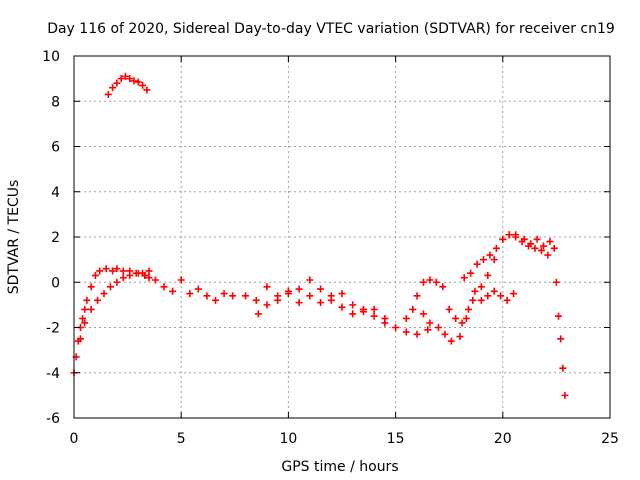 This screenshot has height=480, width=640. What do you see at coordinates (14, 237) in the screenshot?
I see `y-axis-label: SDTVAR / TECUs` at bounding box center [14, 237].